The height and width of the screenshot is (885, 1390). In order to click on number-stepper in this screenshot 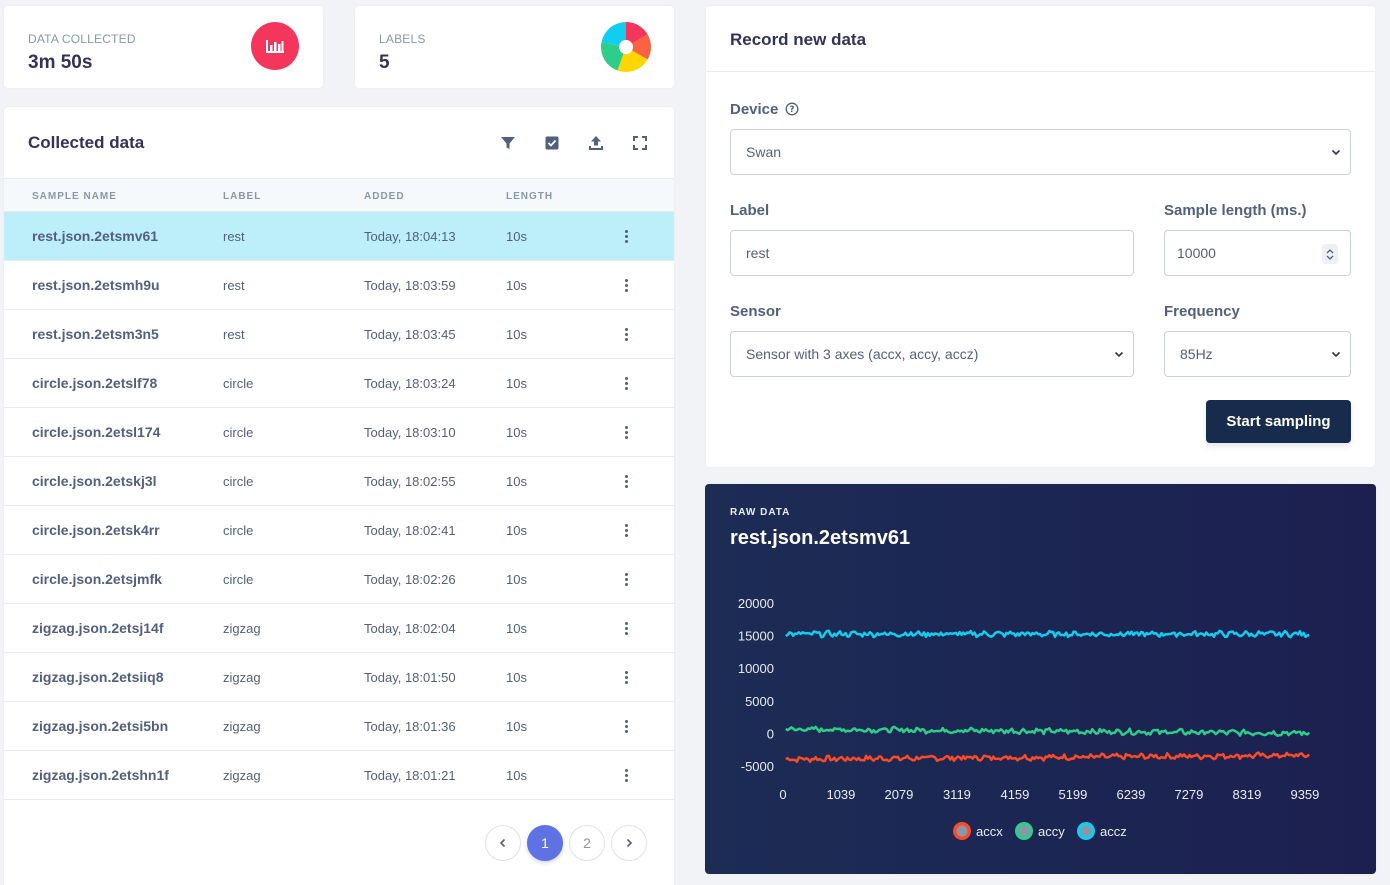, I will do `click(1330, 254)`.